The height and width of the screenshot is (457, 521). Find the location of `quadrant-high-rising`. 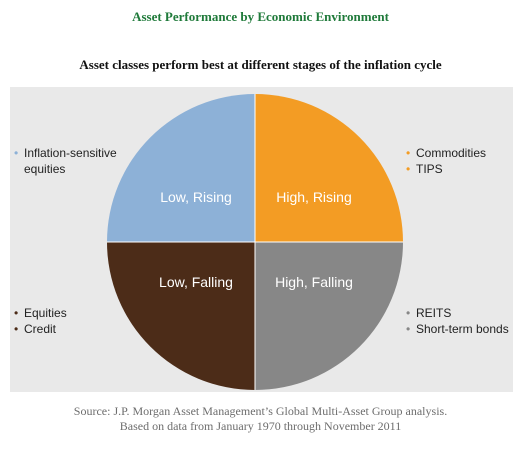

quadrant-high-rising is located at coordinates (329, 168).